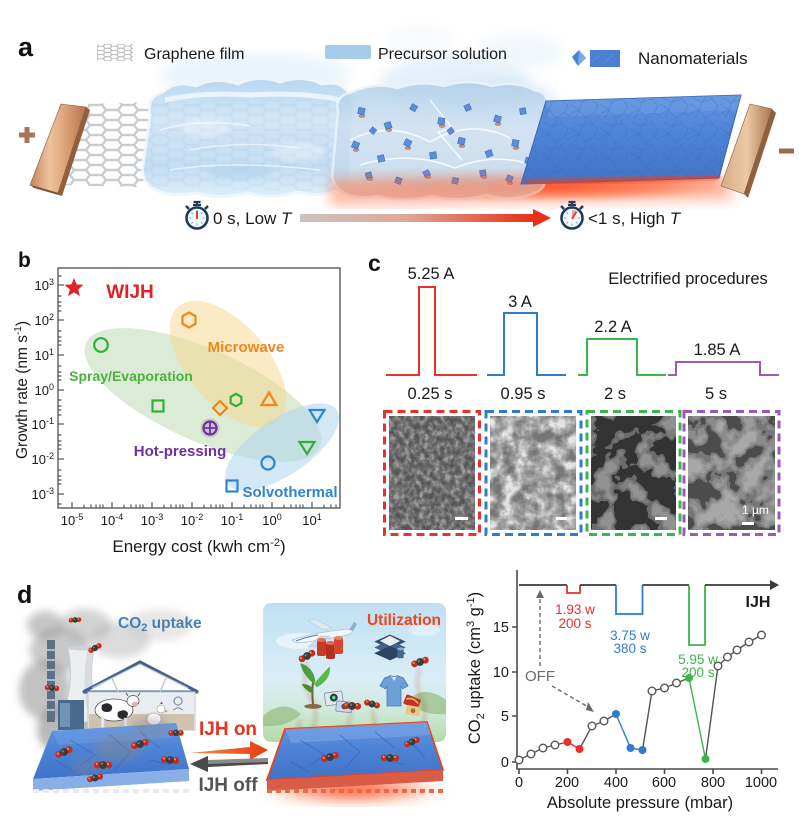 This screenshot has height=816, width=799. Describe the element at coordinates (664, 783) in the screenshot. I see `svg-text: 600` at that location.